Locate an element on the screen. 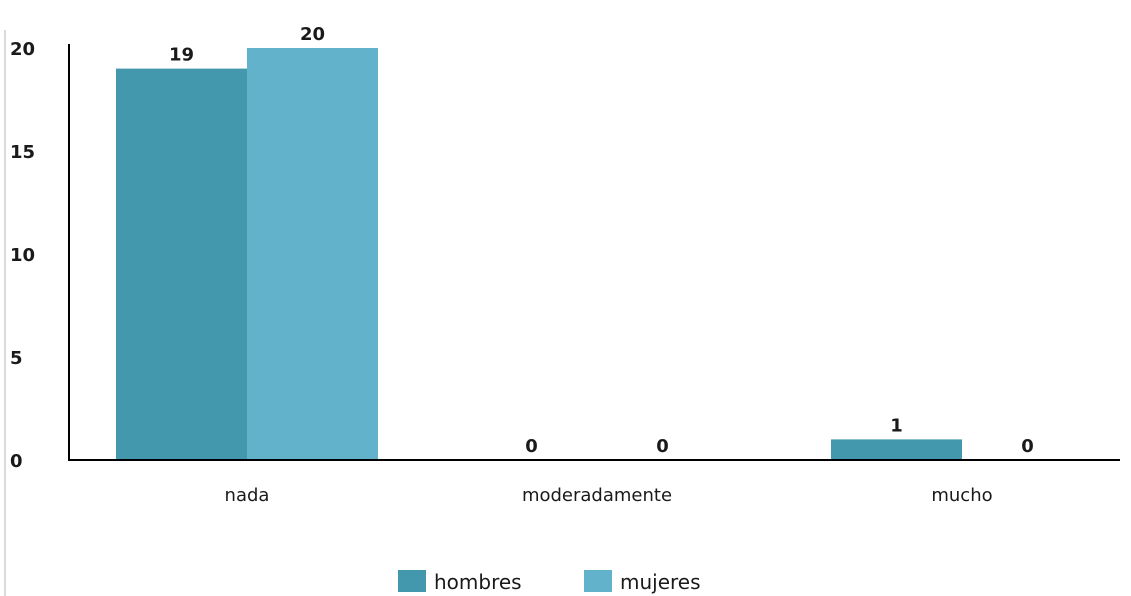 This screenshot has height=596, width=1131. y-tick-labels-group: 0 5 10 15 20 is located at coordinates (22, 255).